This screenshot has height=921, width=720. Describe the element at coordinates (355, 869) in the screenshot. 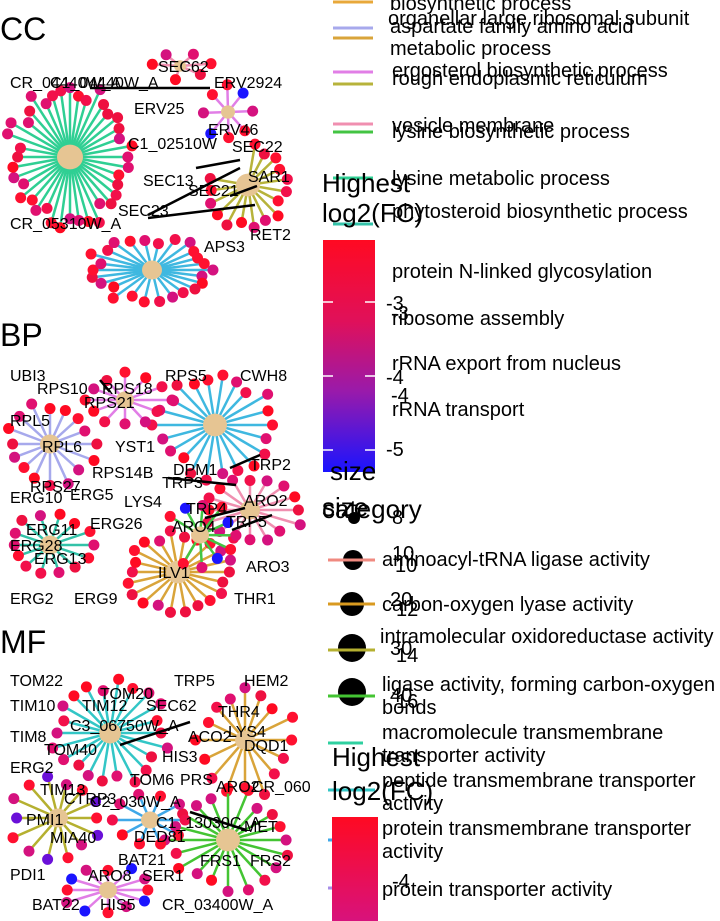

I see `colorbar-gradient` at that location.